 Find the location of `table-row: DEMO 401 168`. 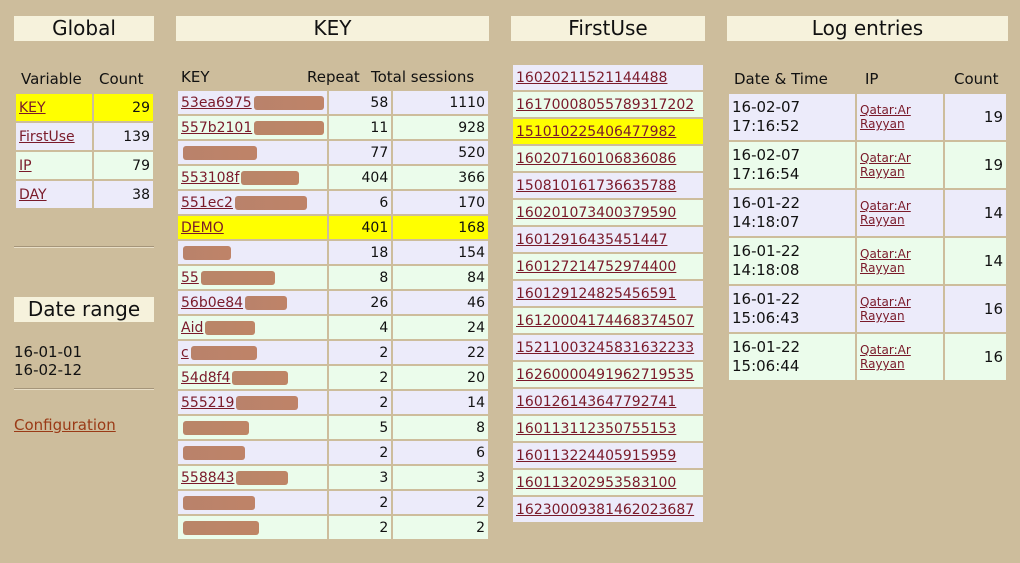

table-row: DEMO 401 168 is located at coordinates (333, 227).